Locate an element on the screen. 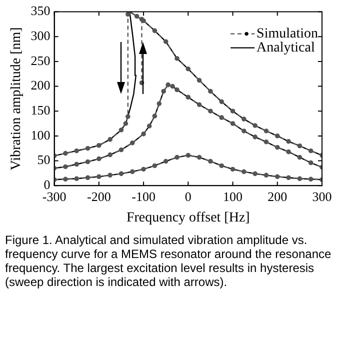  y-tick-label: 100 is located at coordinates (40, 134).